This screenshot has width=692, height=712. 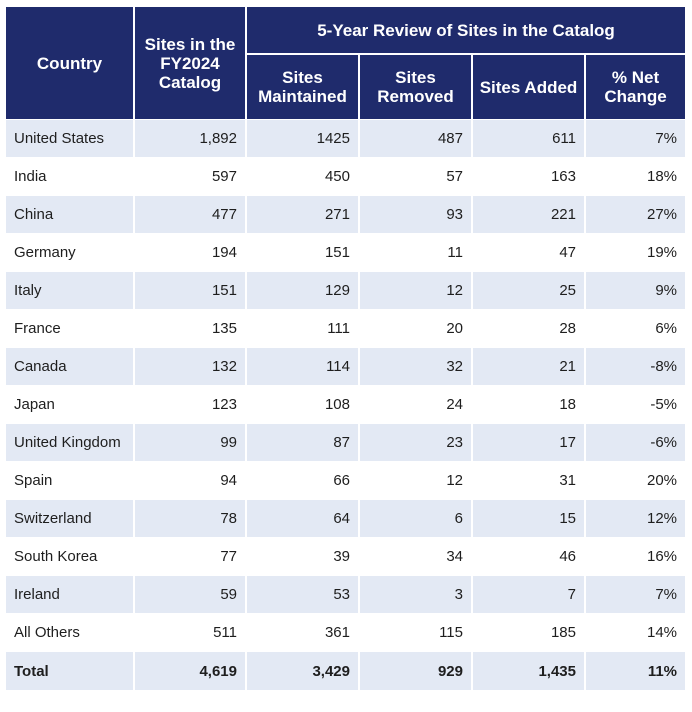 I want to click on cell-sites-added: 46, so click(x=529, y=556).